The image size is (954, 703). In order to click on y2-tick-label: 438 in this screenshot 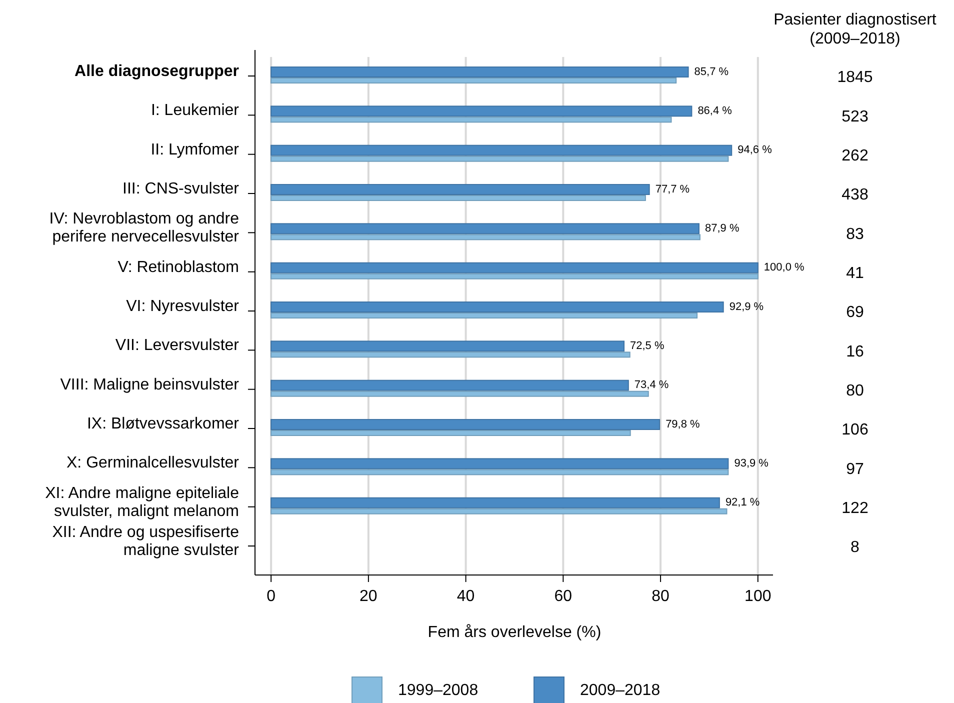, I will do `click(855, 195)`.